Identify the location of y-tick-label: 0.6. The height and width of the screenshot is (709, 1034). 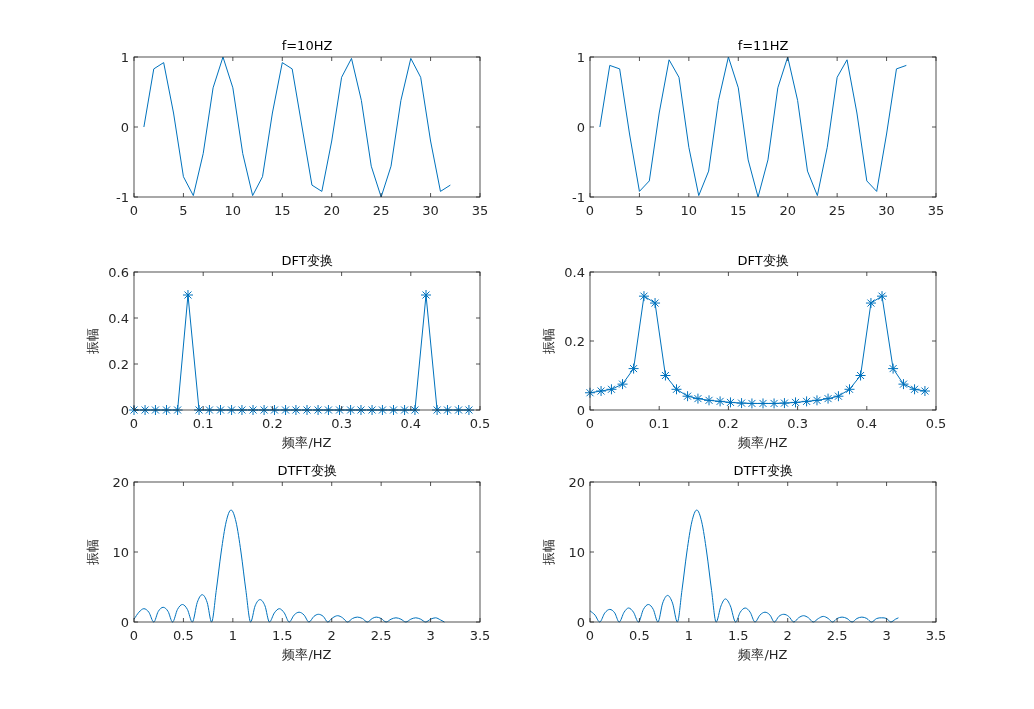
(118, 272).